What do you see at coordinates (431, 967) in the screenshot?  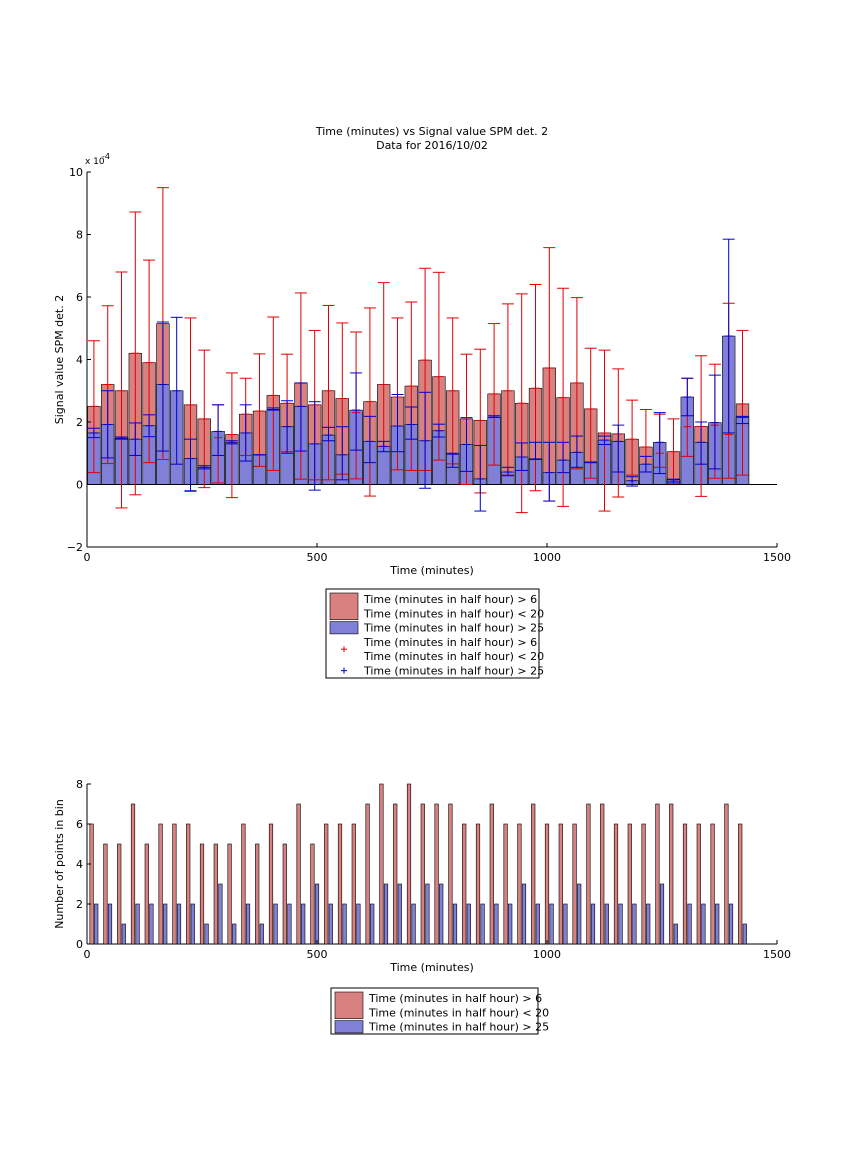 I see `x-axis-label: Time (minutes)` at bounding box center [431, 967].